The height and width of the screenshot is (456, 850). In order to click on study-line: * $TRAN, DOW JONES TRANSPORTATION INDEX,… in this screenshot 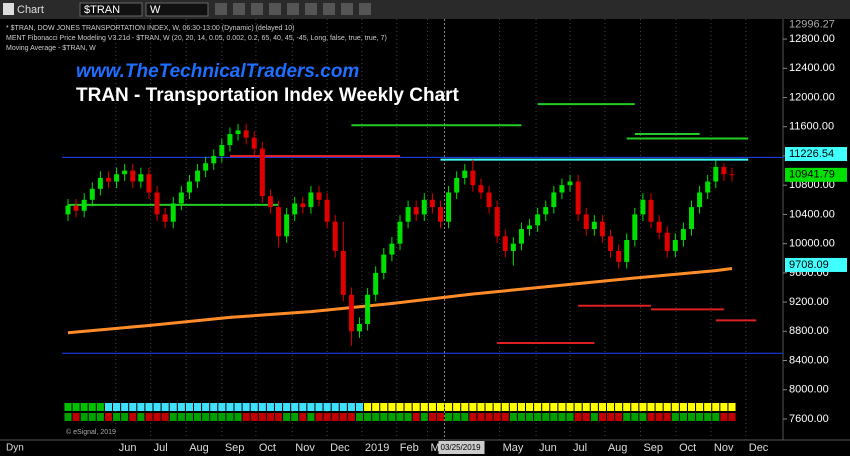, I will do `click(150, 28)`.